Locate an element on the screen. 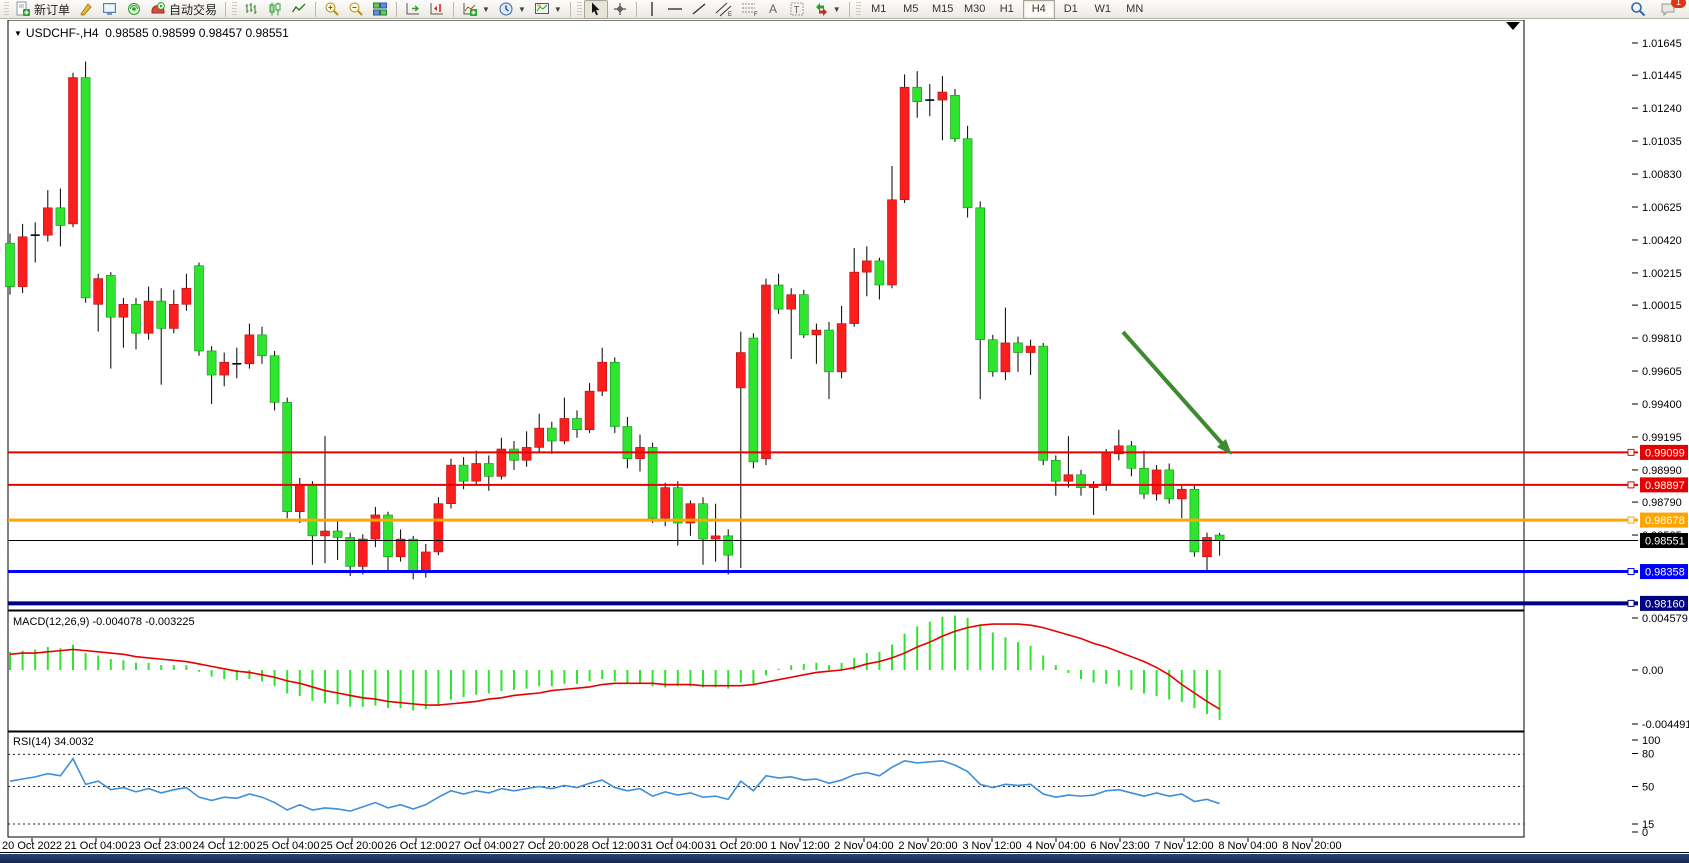 The image size is (1689, 863). autotrading-button: 自动交易 is located at coordinates (183, 9).